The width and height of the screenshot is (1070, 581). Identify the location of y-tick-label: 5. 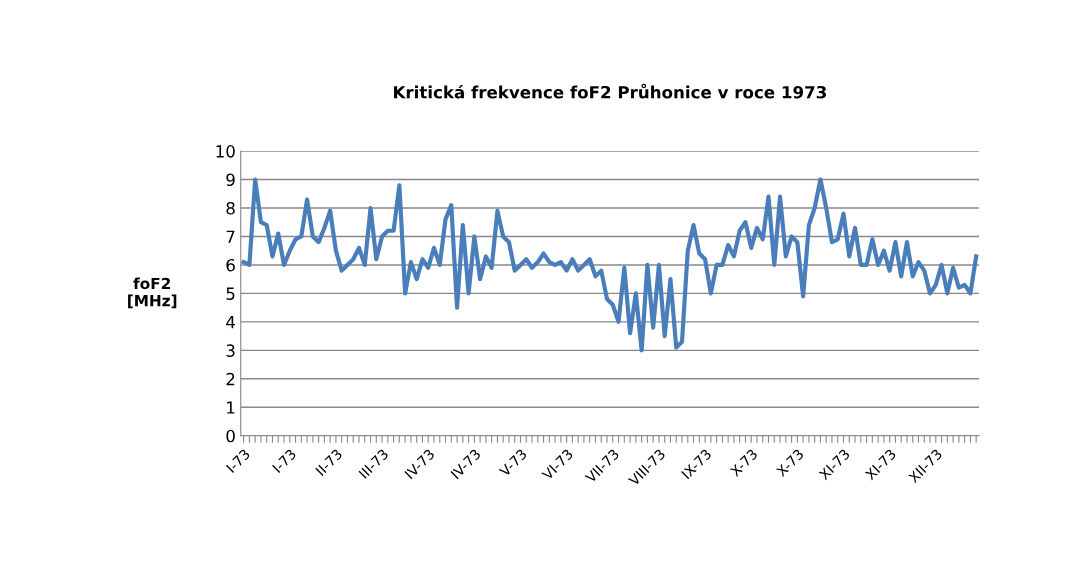
(230, 293).